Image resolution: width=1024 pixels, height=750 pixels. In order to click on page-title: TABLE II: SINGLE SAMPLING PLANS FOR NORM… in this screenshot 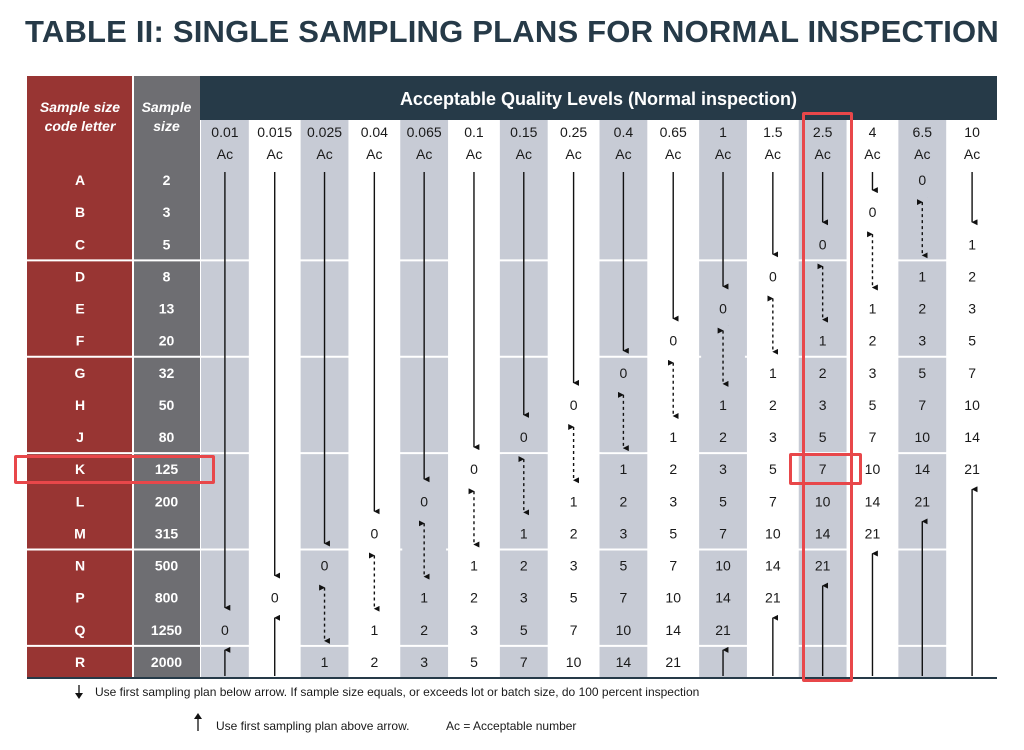, I will do `click(512, 31)`.